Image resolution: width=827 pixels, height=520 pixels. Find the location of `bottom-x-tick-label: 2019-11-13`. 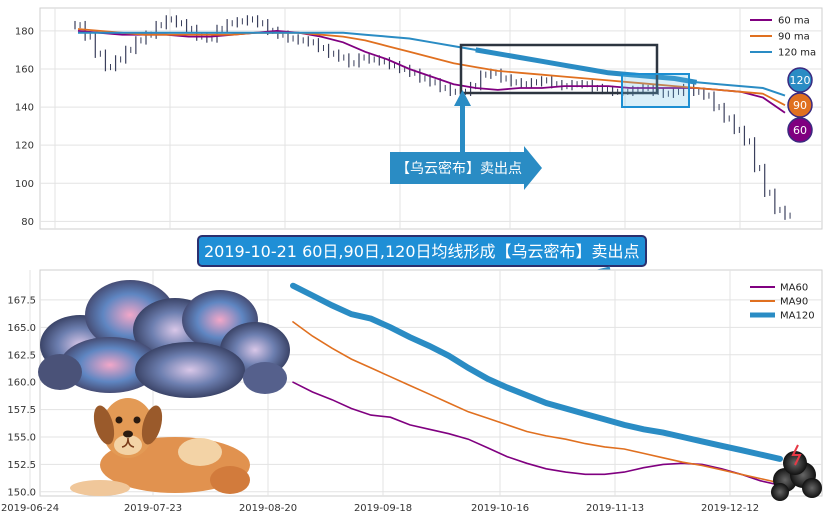

bottom-x-tick-label: 2019-11-13 is located at coordinates (615, 508).